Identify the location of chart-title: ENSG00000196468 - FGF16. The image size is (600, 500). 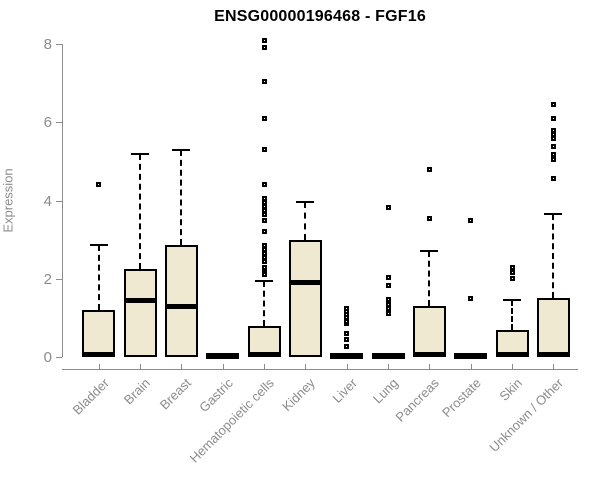
(320, 16).